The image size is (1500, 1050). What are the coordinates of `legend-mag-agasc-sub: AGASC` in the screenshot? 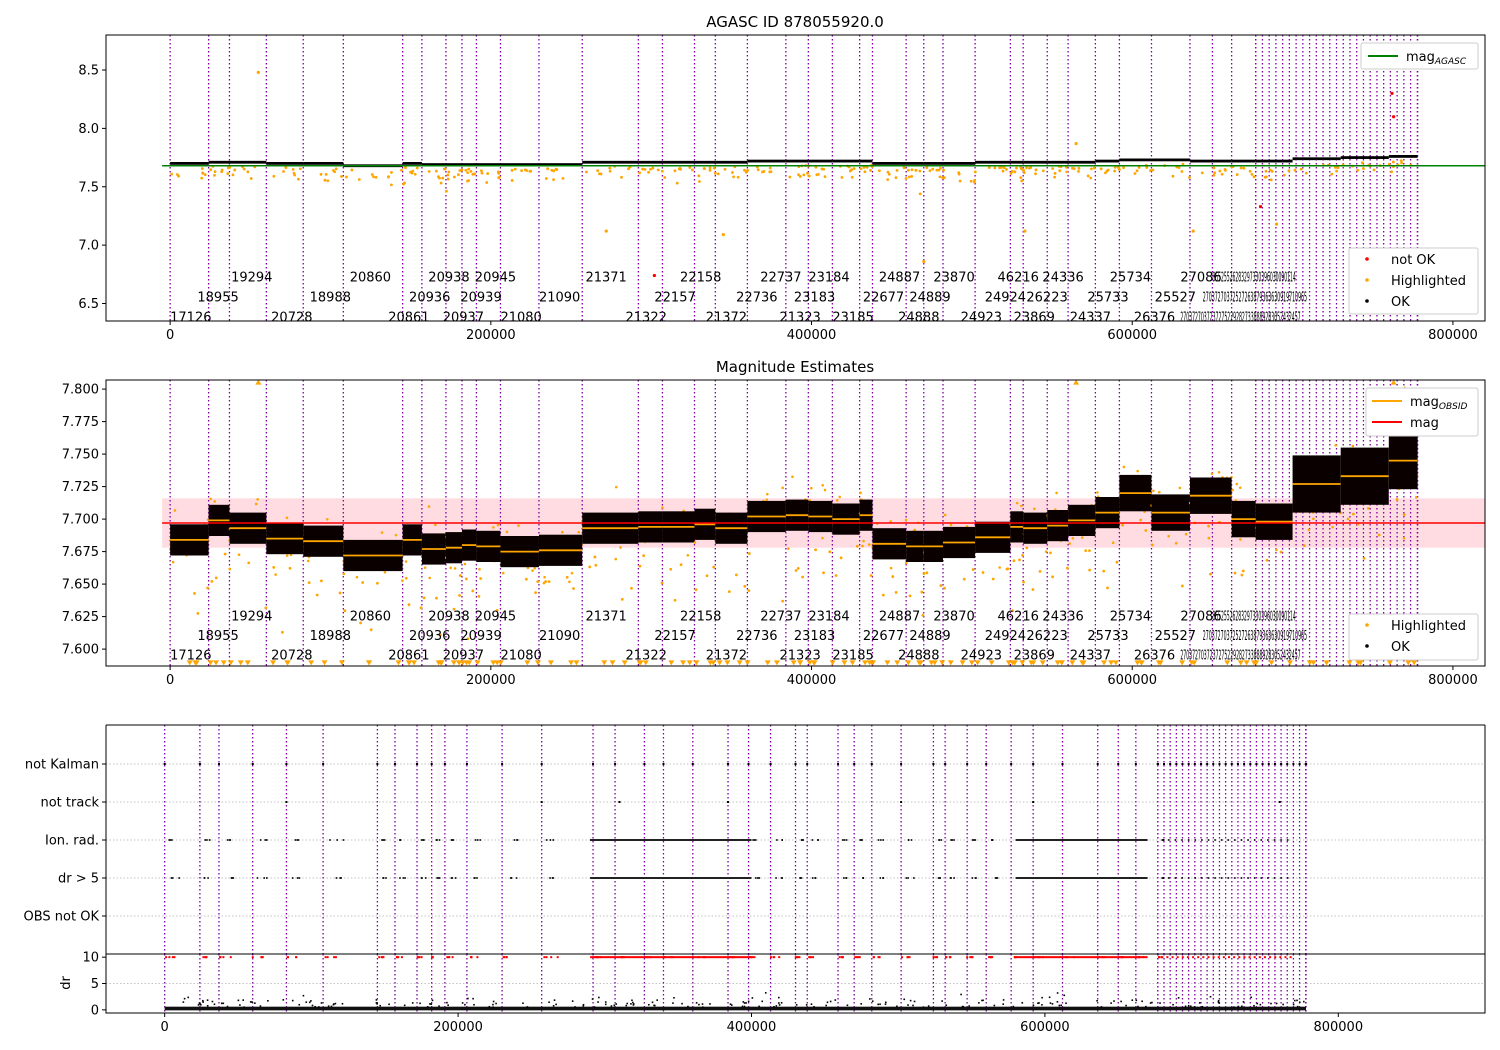 It's located at (1450, 62).